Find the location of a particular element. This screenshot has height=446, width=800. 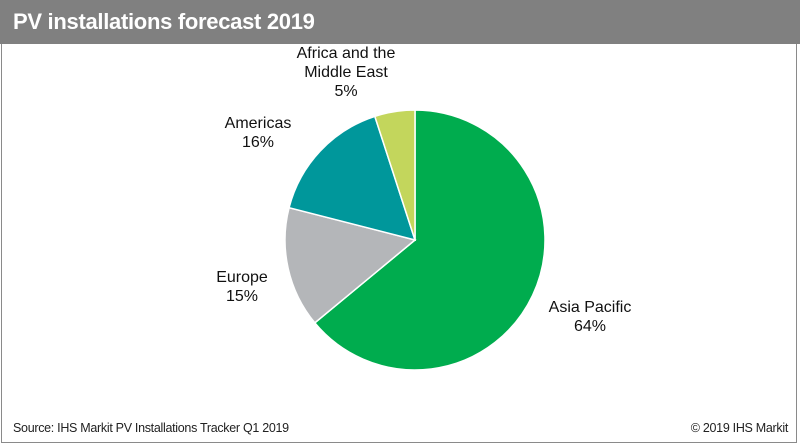

pie-slice-americas is located at coordinates (352, 178).